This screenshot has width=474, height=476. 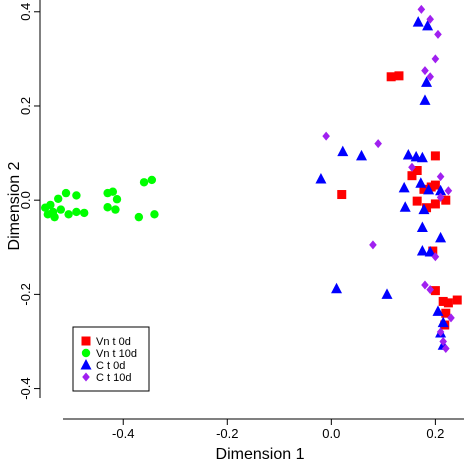 What do you see at coordinates (25, 106) in the screenshot?
I see `y-tick-label: 0.2` at bounding box center [25, 106].